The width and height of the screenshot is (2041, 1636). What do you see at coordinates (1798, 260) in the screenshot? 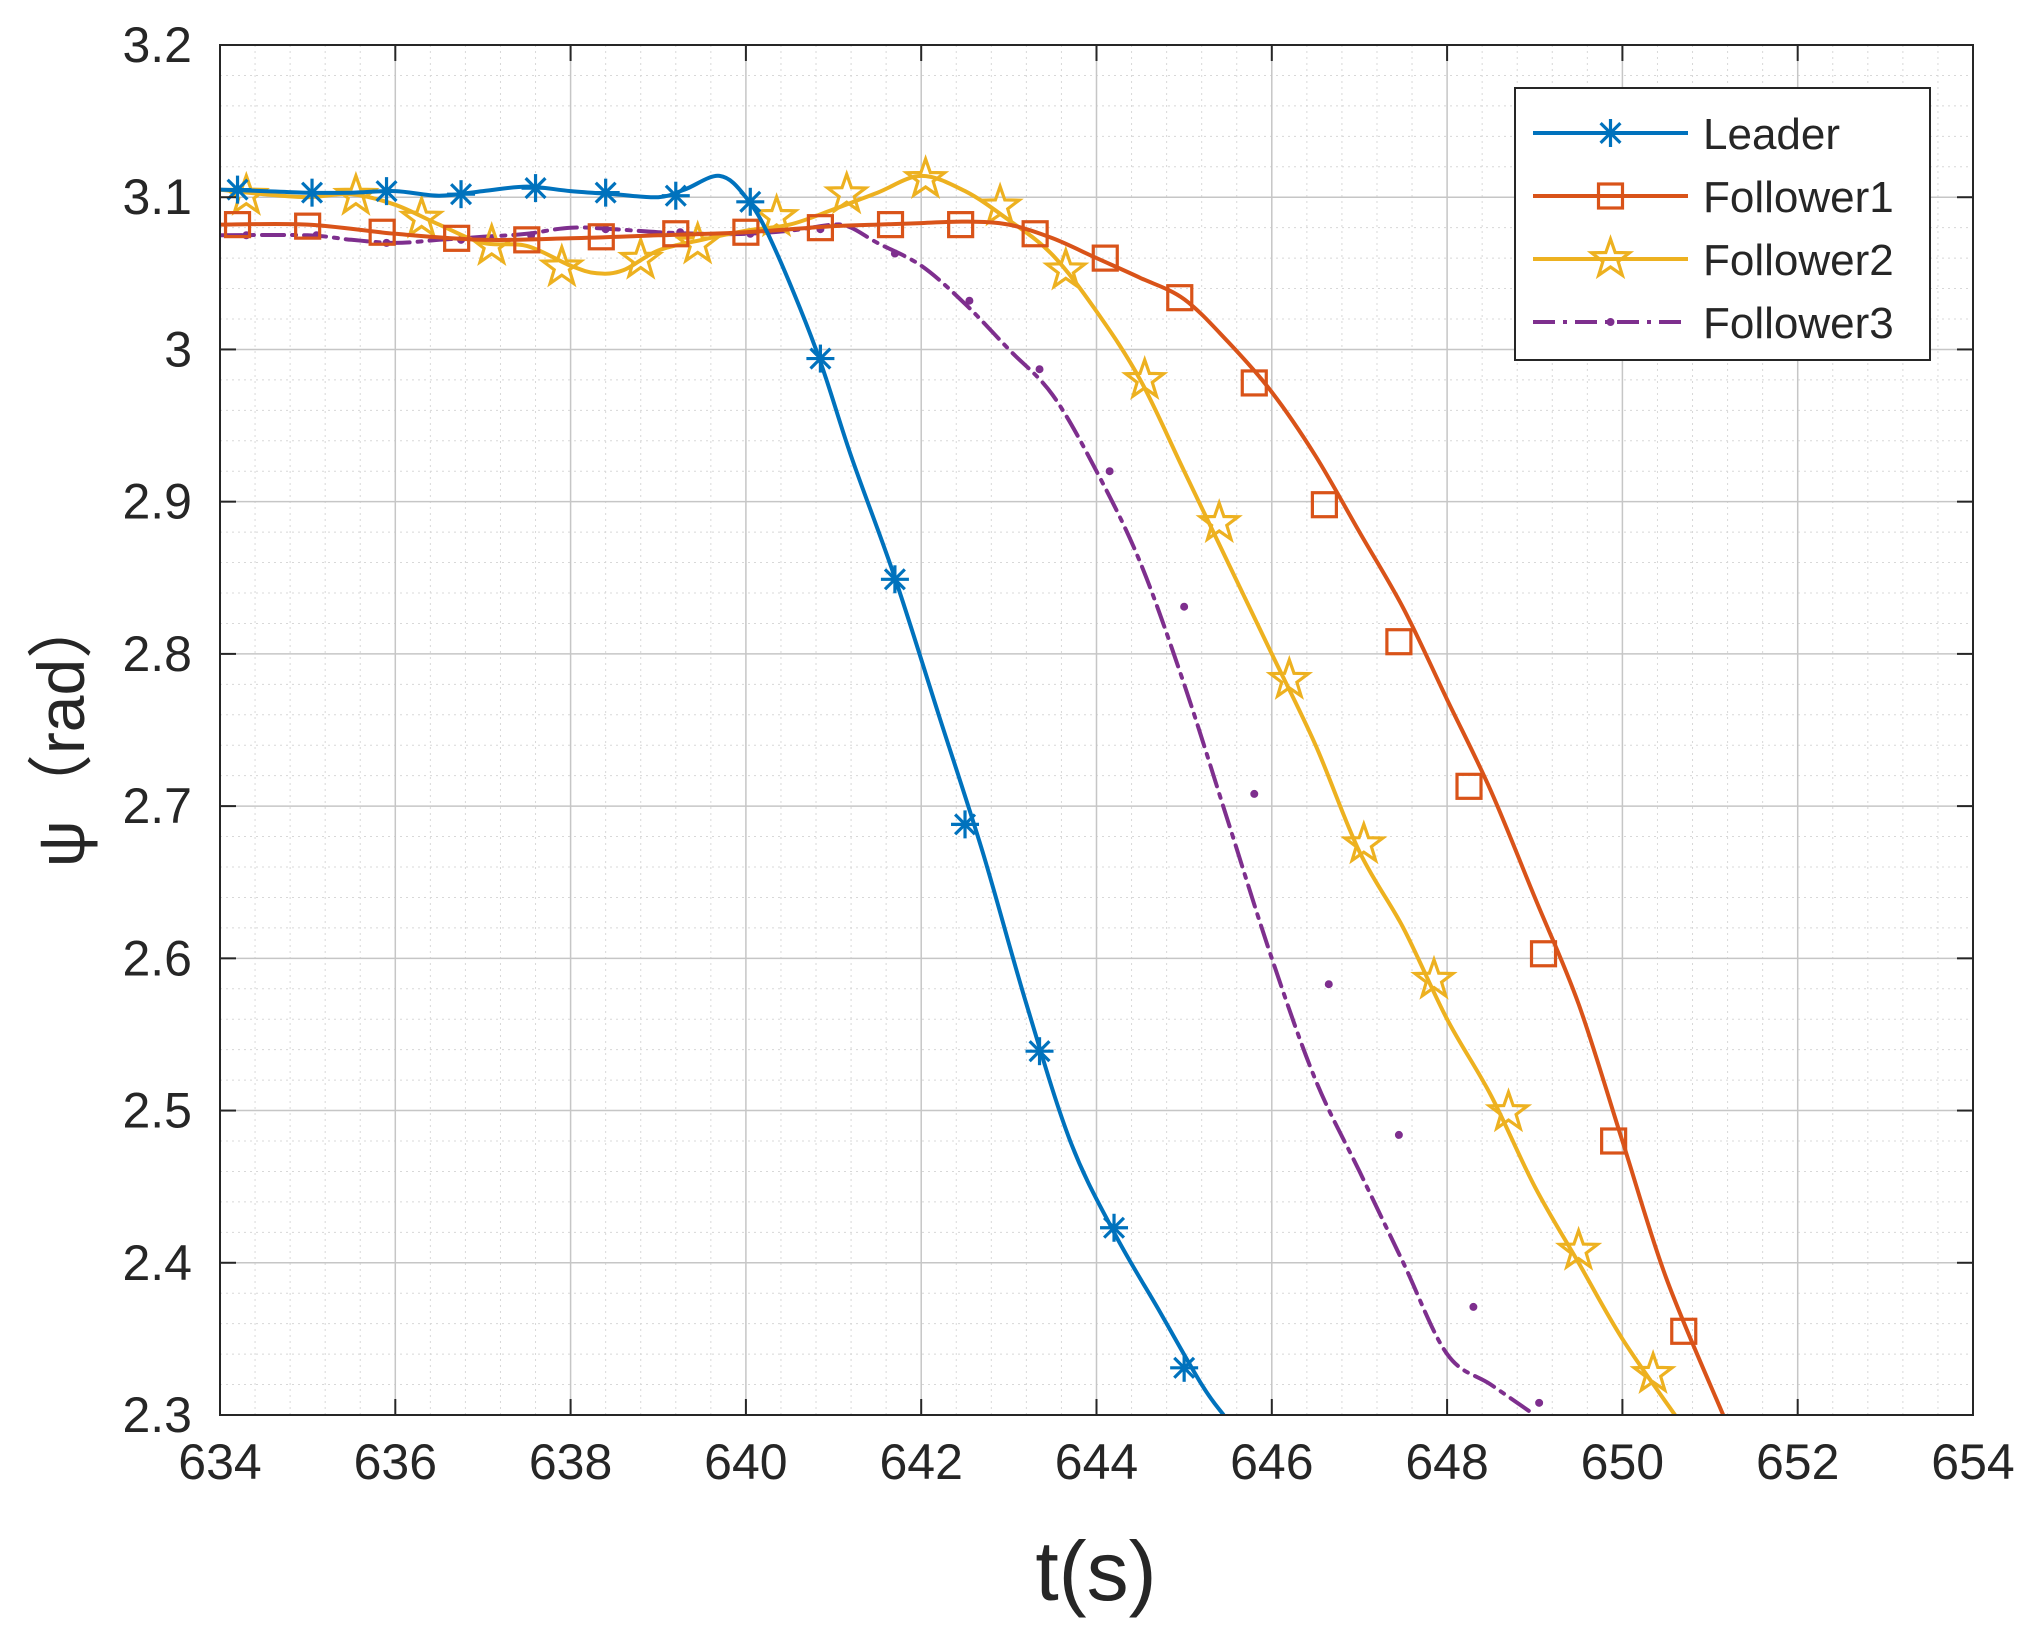
I see `legend-label-follower2: Follower2` at bounding box center [1798, 260].